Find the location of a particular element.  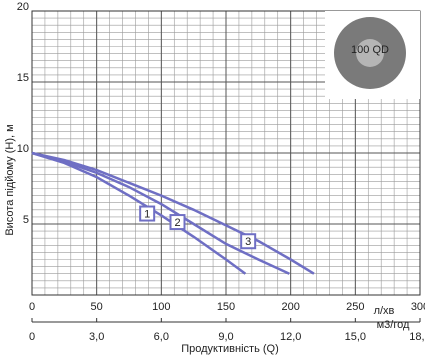

curve-label: 2 is located at coordinates (177, 223).